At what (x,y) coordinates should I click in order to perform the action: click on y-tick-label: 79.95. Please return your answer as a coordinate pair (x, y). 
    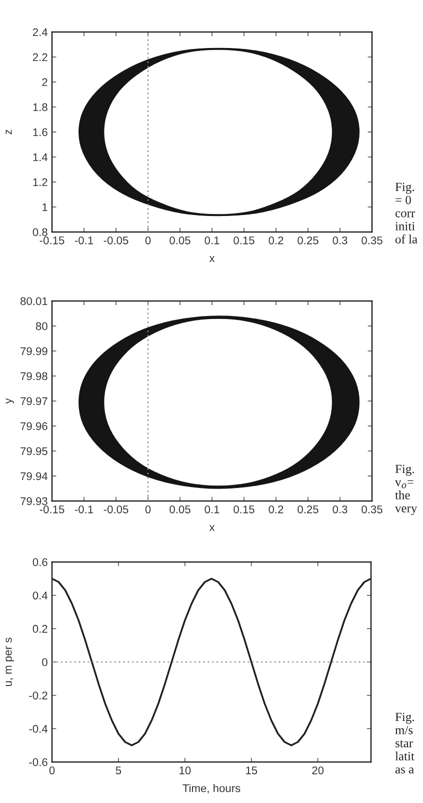
    Looking at the image, I should click on (34, 451).